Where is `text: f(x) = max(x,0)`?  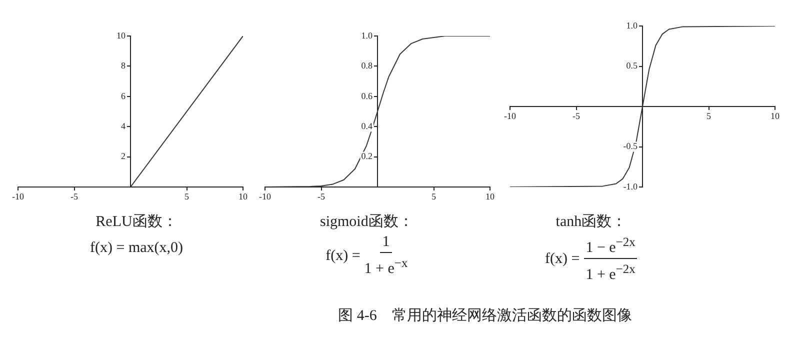
text: f(x) = max(x,0) is located at coordinates (137, 248).